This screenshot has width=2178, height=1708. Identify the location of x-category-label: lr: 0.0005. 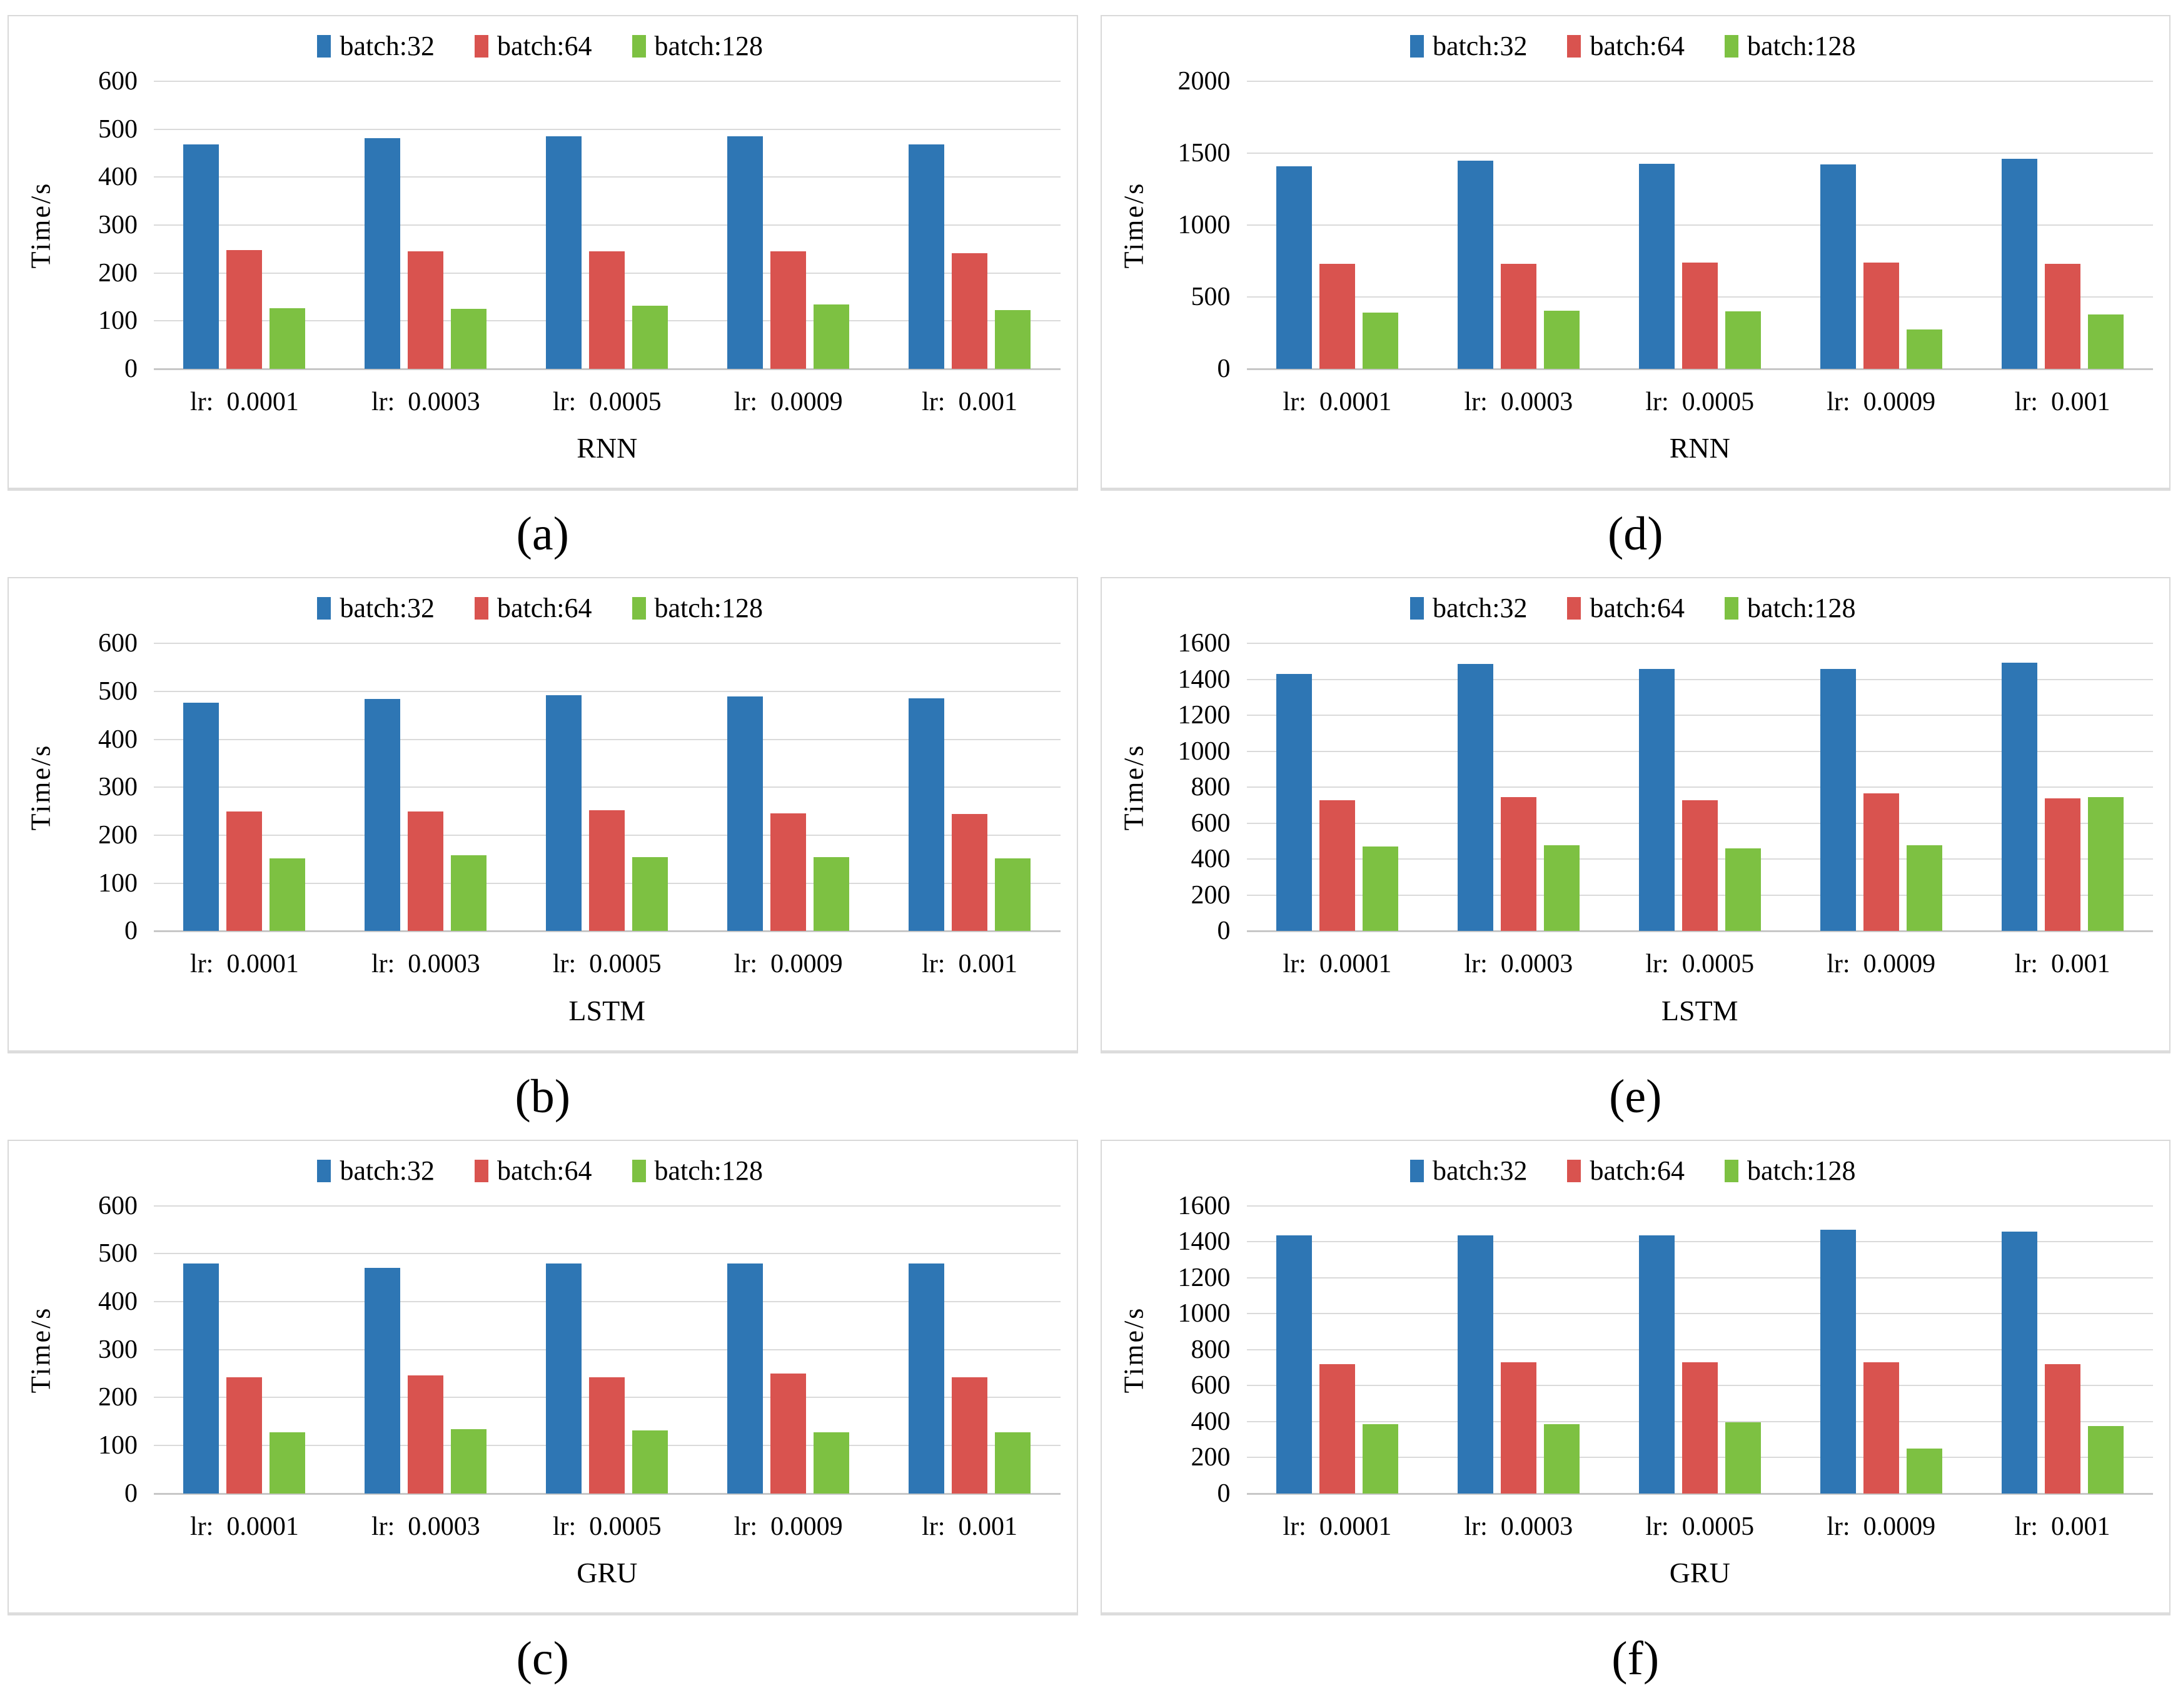
(607, 1526).